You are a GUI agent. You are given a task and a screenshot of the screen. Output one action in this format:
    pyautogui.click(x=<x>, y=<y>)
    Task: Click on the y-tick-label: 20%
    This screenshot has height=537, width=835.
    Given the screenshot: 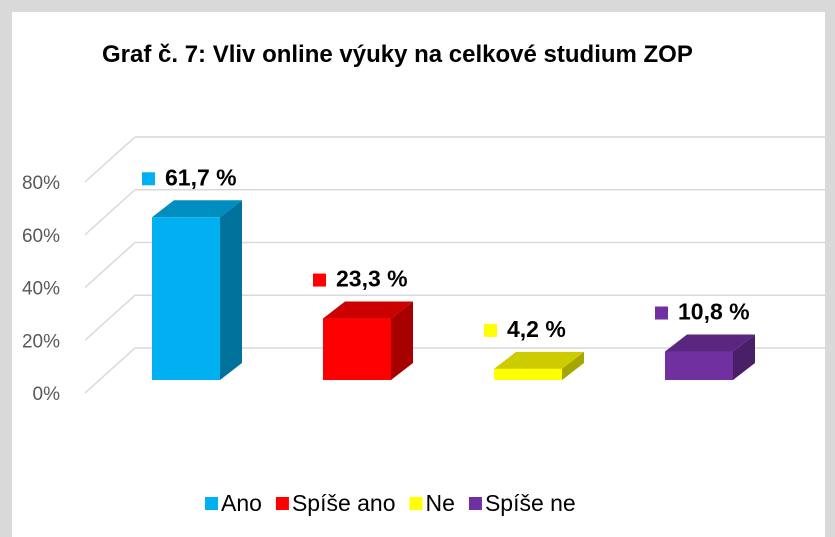 What is the action you would take?
    pyautogui.click(x=41, y=341)
    